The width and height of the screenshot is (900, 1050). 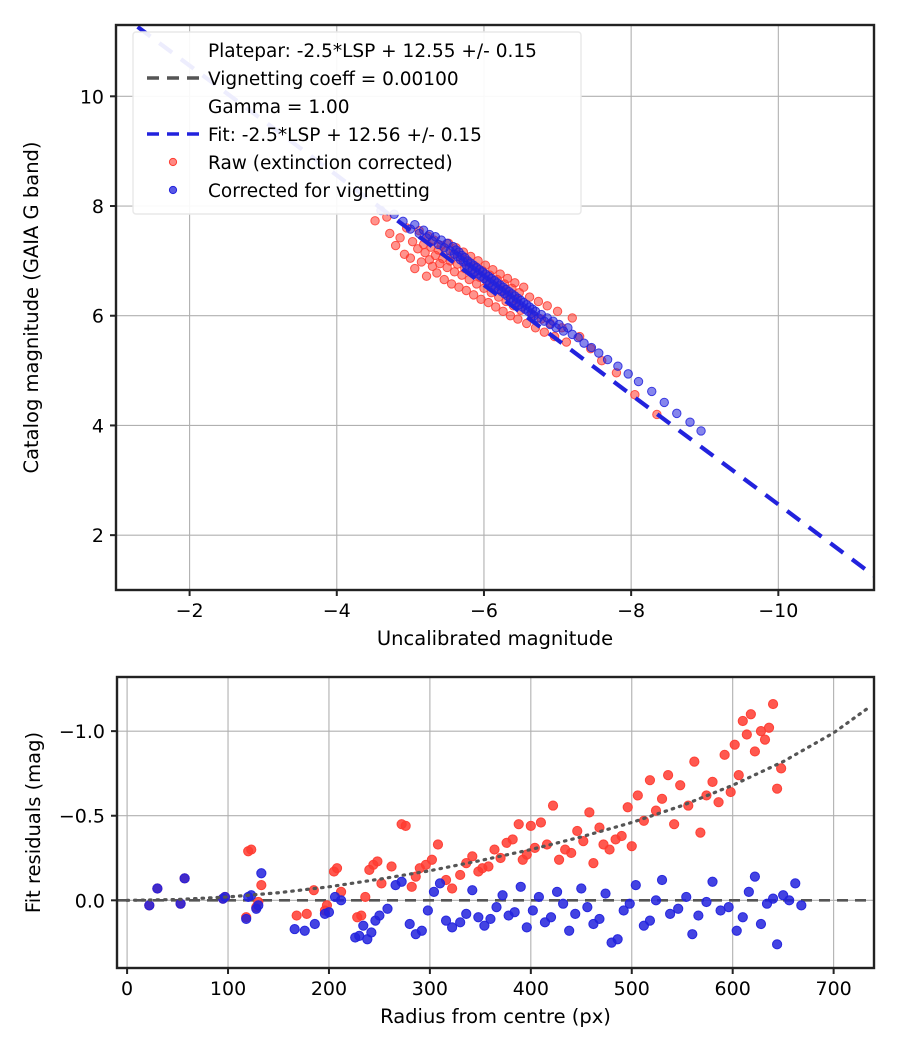 I want to click on x-tick-label: 700, so click(x=833, y=989).